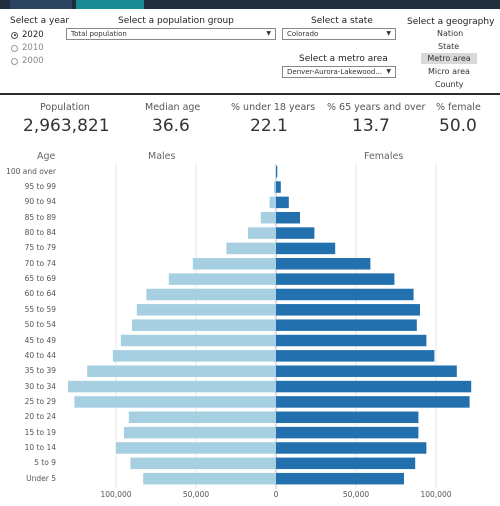 The image size is (500, 506). What do you see at coordinates (449, 58) in the screenshot?
I see `geography-metro-area: Metro area` at bounding box center [449, 58].